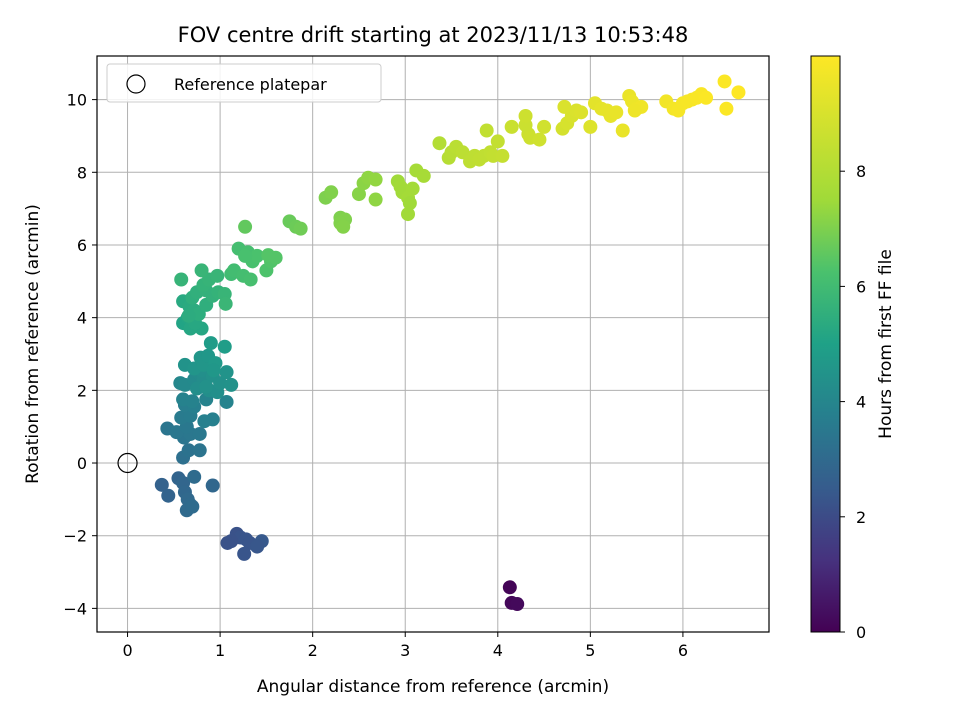 This screenshot has height=720, width=960. What do you see at coordinates (82, 172) in the screenshot?
I see `y-tick-label: 8` at bounding box center [82, 172].